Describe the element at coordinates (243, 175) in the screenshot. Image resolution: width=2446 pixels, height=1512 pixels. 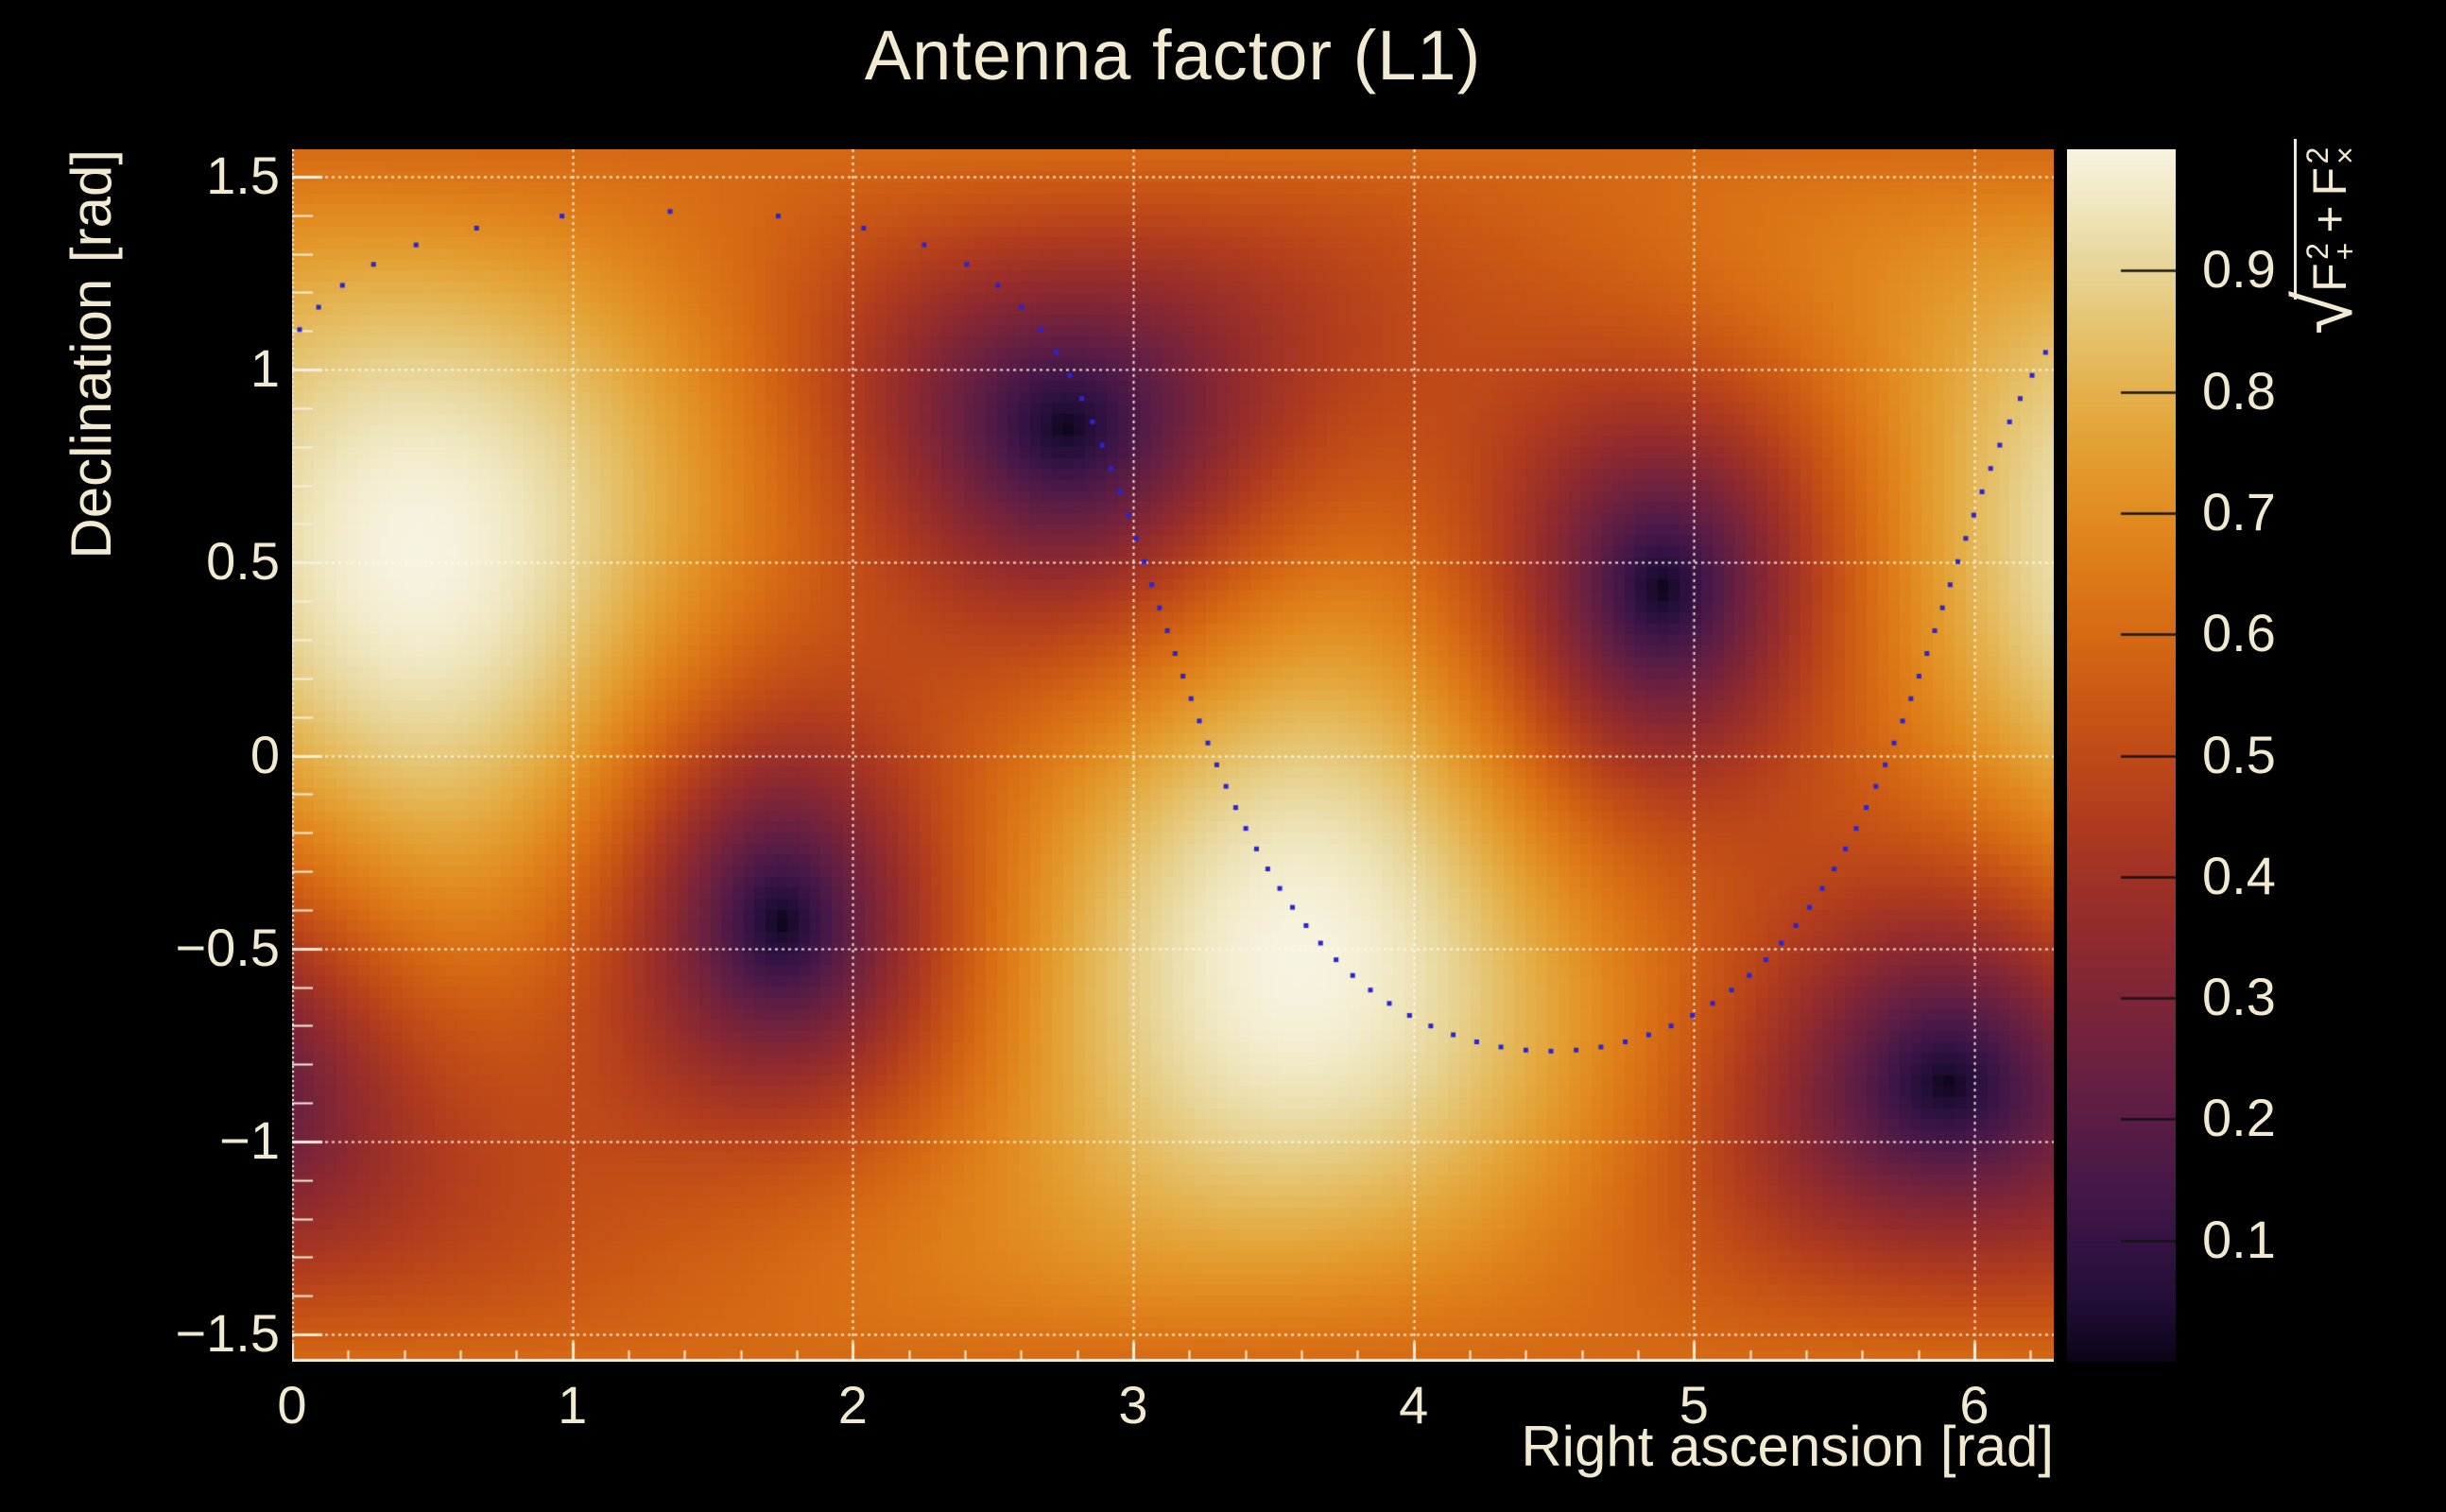
I see `y-tick-label: 1.5` at that location.